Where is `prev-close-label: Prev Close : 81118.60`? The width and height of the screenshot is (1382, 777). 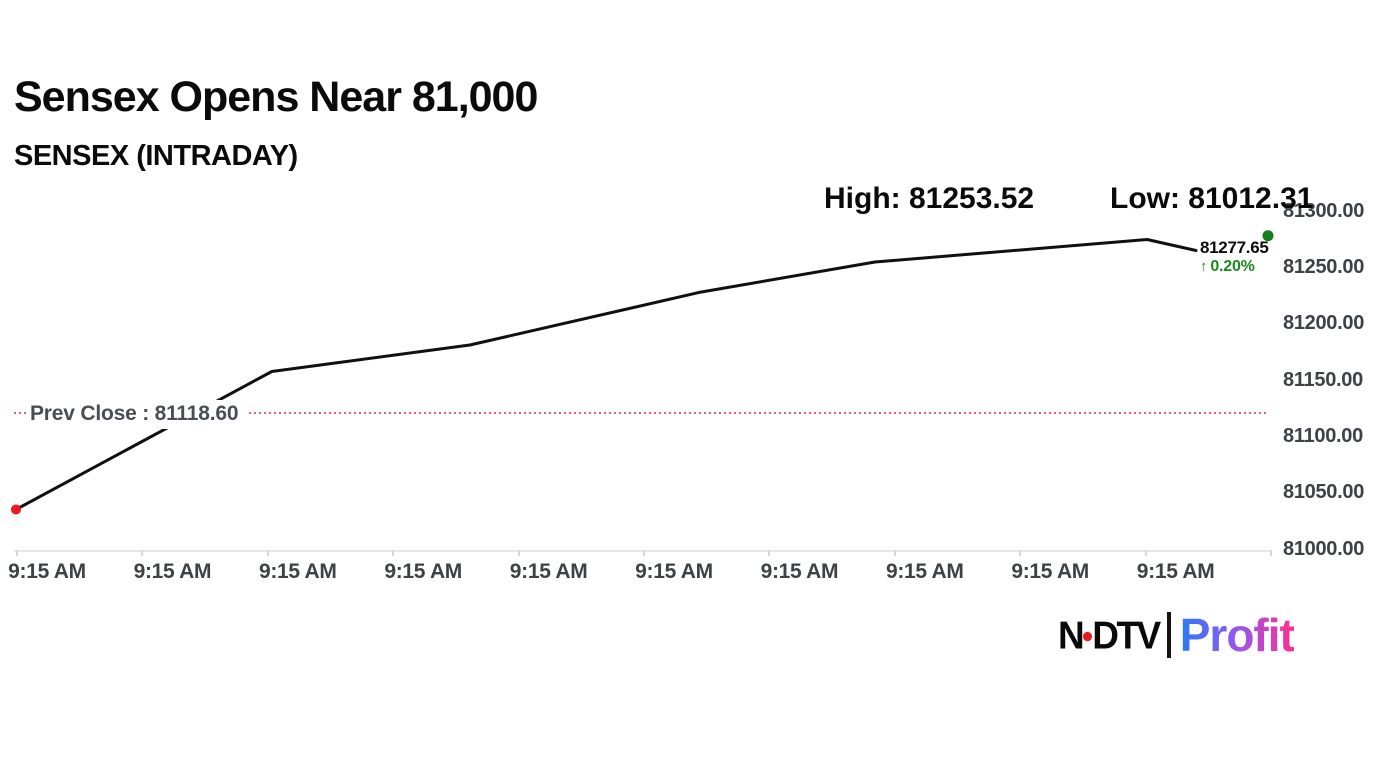
prev-close-label: Prev Close : 81118.60 is located at coordinates (137, 414).